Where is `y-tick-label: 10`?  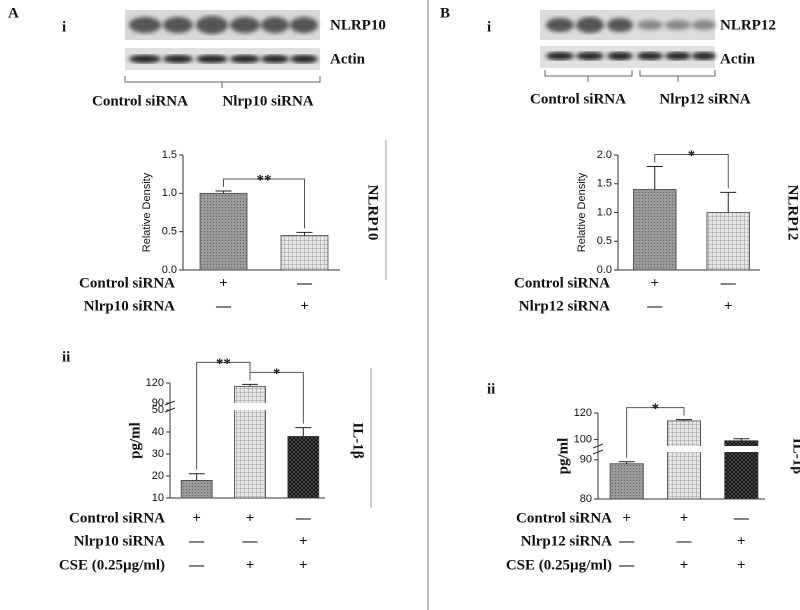
y-tick-label: 10 is located at coordinates (158, 498).